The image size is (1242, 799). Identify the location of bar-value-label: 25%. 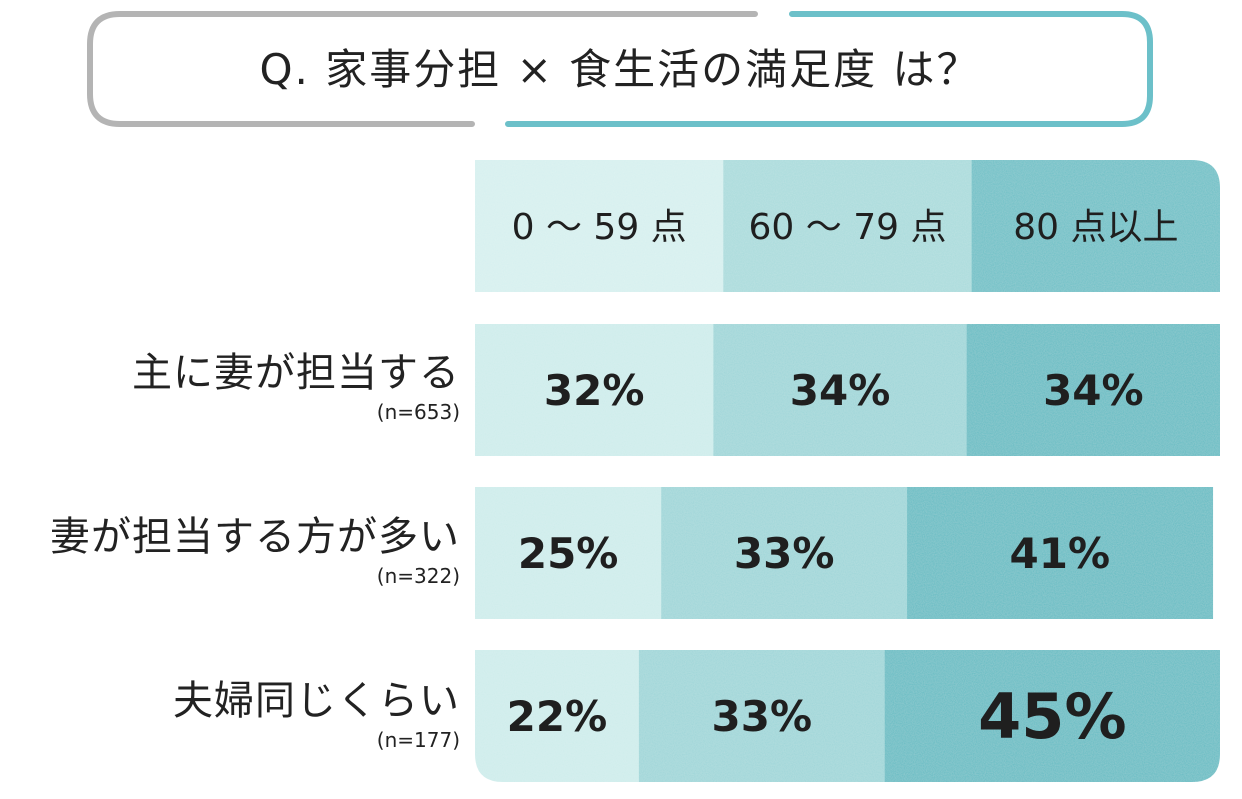
(568, 553).